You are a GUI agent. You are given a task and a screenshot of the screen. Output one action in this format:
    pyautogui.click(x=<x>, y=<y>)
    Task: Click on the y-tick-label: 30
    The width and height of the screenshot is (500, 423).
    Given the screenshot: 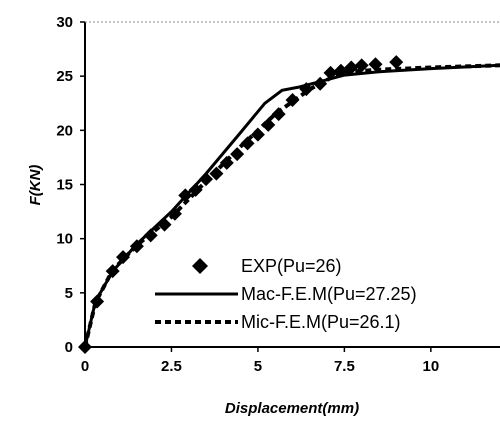 What is the action you would take?
    pyautogui.click(x=64, y=22)
    